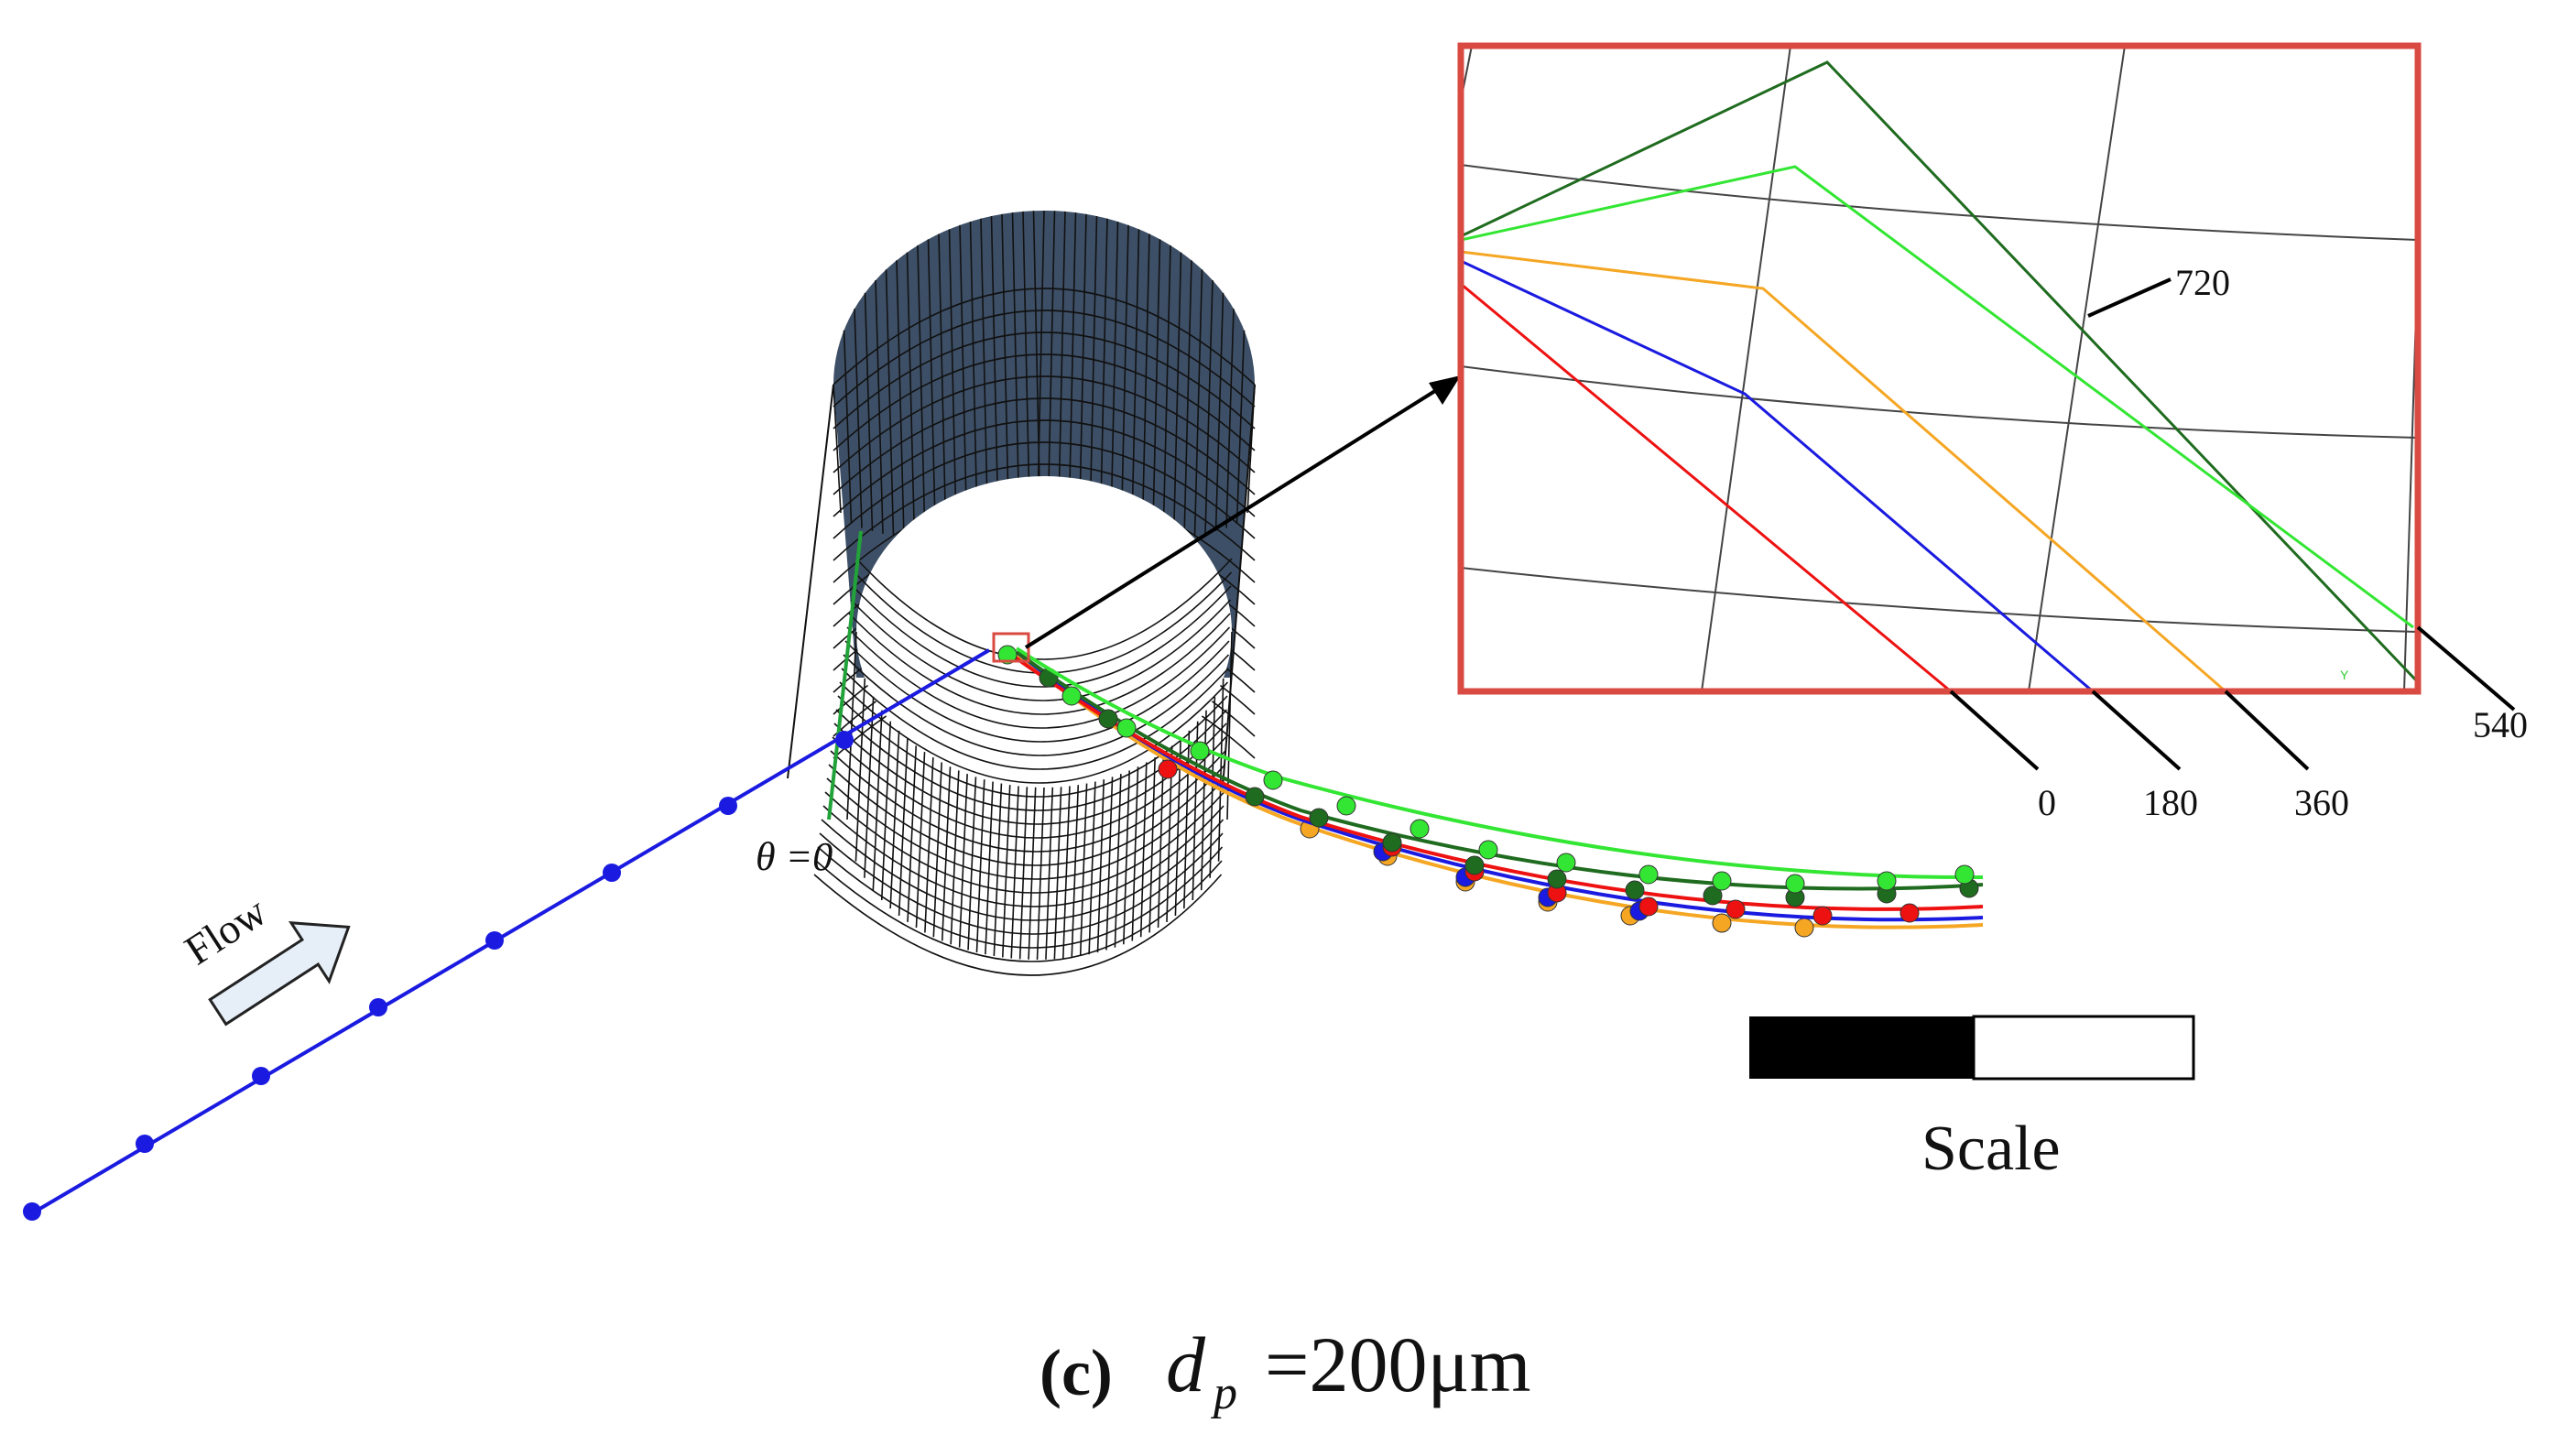 This screenshot has height=1456, width=2558. What do you see at coordinates (1225, 1393) in the screenshot?
I see `caption-subscript: p` at bounding box center [1225, 1393].